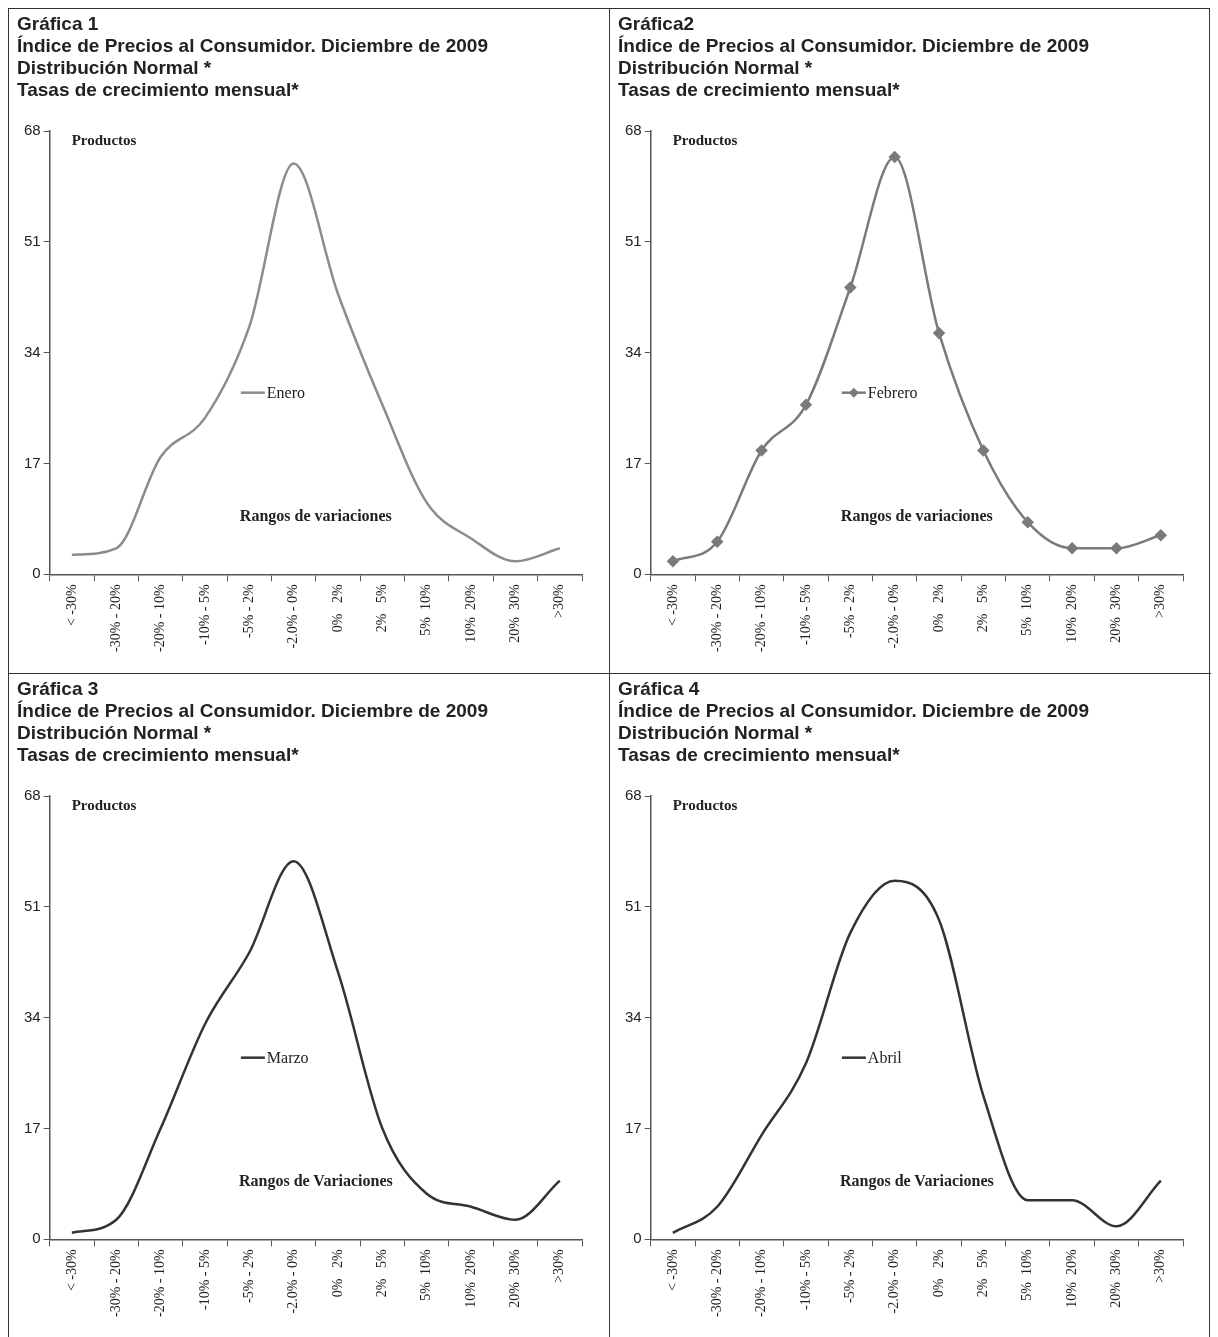 Image resolution: width=1218 pixels, height=1337 pixels. What do you see at coordinates (657, 24) in the screenshot?
I see `chart-title: Gráfica2` at bounding box center [657, 24].